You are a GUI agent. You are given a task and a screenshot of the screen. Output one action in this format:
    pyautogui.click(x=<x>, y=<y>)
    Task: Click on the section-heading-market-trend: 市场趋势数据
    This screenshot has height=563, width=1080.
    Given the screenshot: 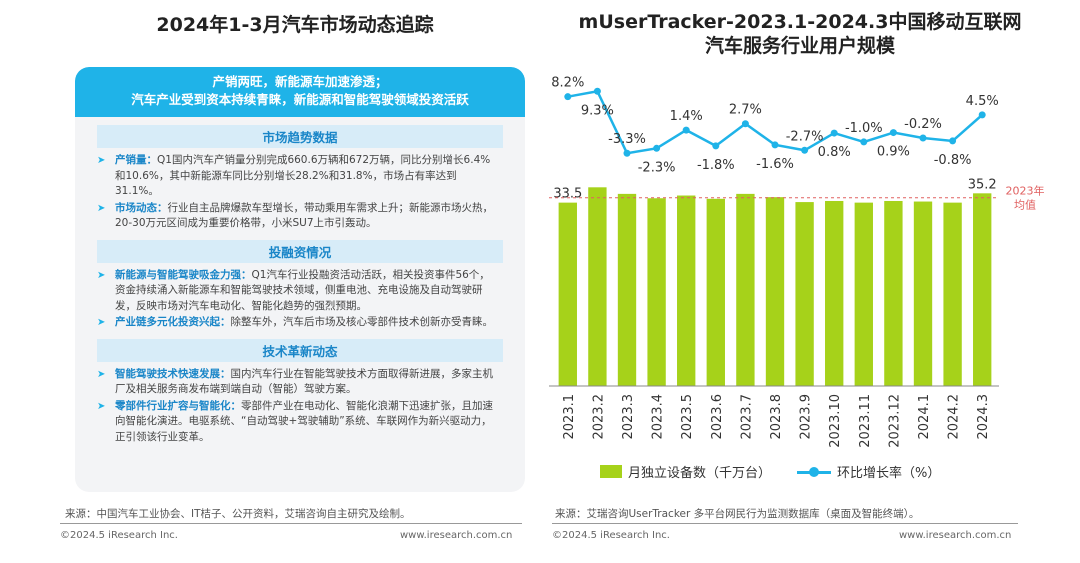 What is the action you would take?
    pyautogui.click(x=300, y=136)
    